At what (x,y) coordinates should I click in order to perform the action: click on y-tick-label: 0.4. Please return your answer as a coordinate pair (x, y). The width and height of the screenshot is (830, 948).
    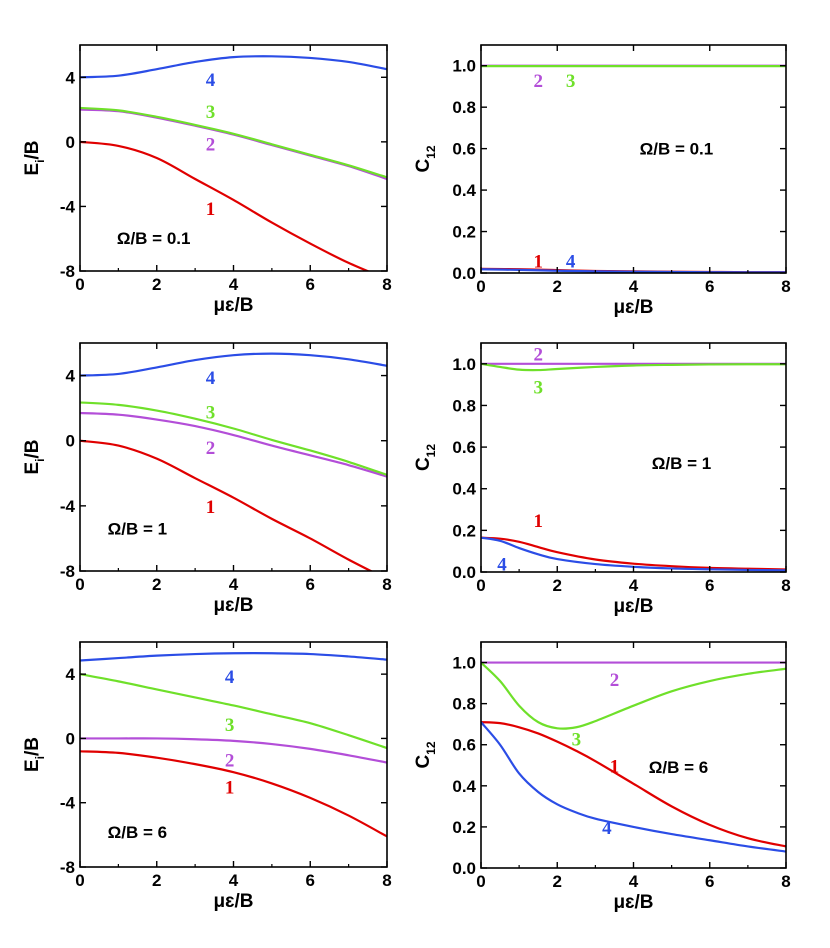
    Looking at the image, I should click on (464, 489).